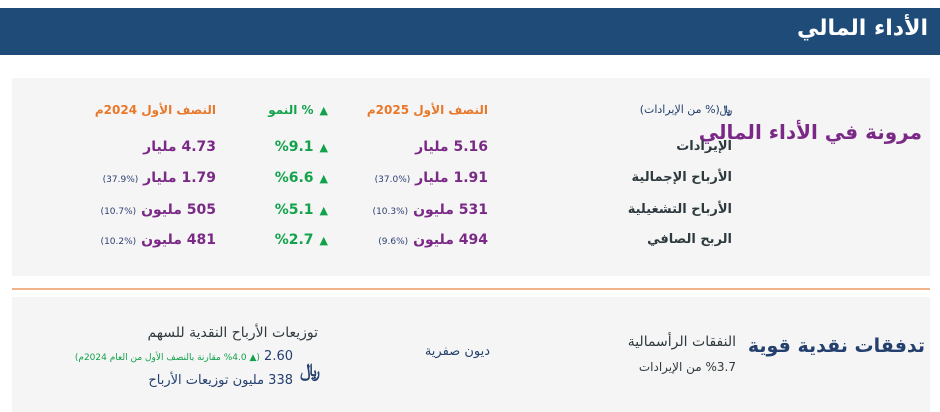  What do you see at coordinates (687, 367) in the screenshot?
I see `capex-value: %3.7 من الإيرادات` at bounding box center [687, 367].